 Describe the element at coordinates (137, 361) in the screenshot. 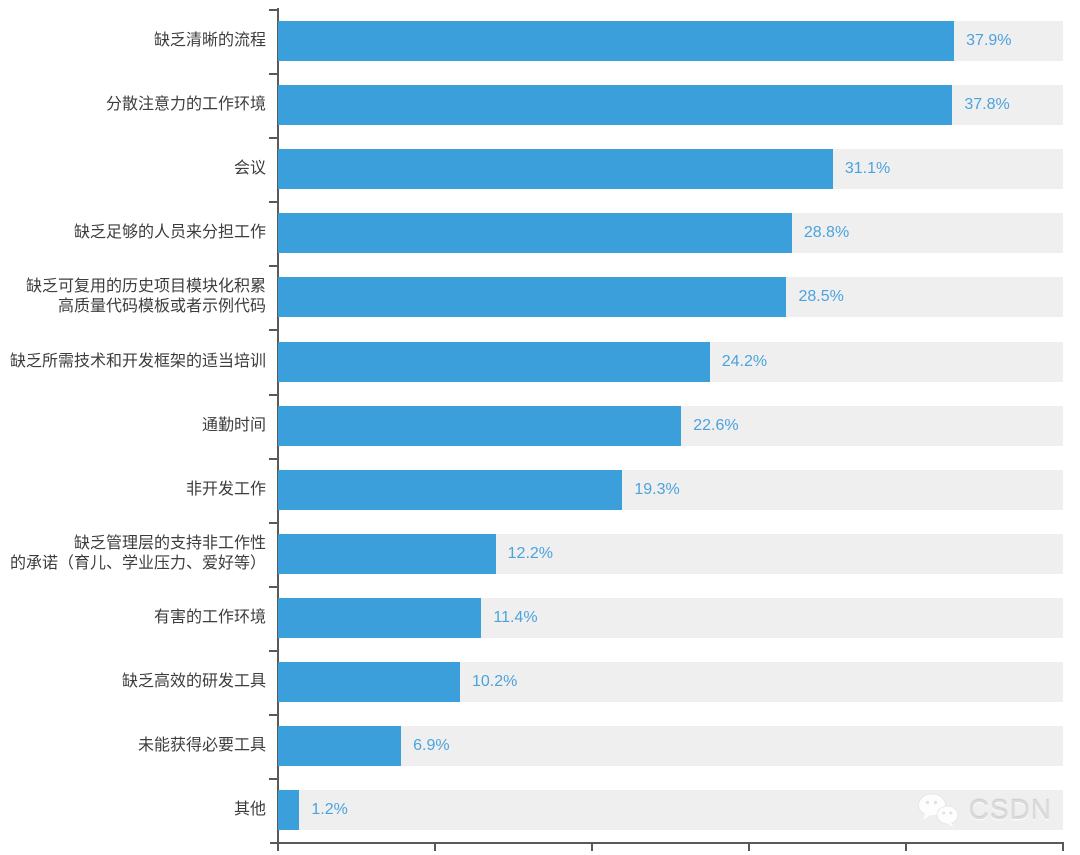

I see `category-label: 缺乏所需技术和开发框架的适当培训` at that location.